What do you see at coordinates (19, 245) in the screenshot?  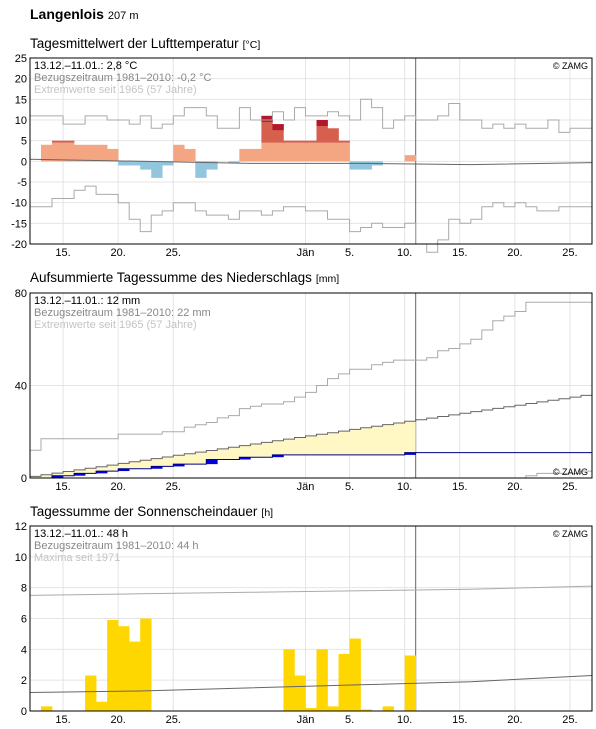 I see `temperature-ytick-label: -20` at bounding box center [19, 245].